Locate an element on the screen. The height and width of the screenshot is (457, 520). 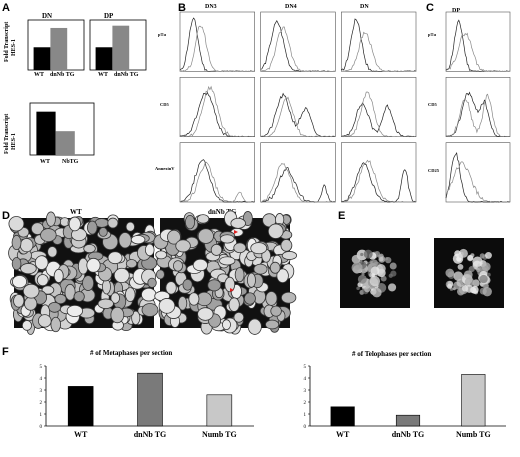
a-bottom-ylabel-2: HES-1 is located at coordinates (14, 141).